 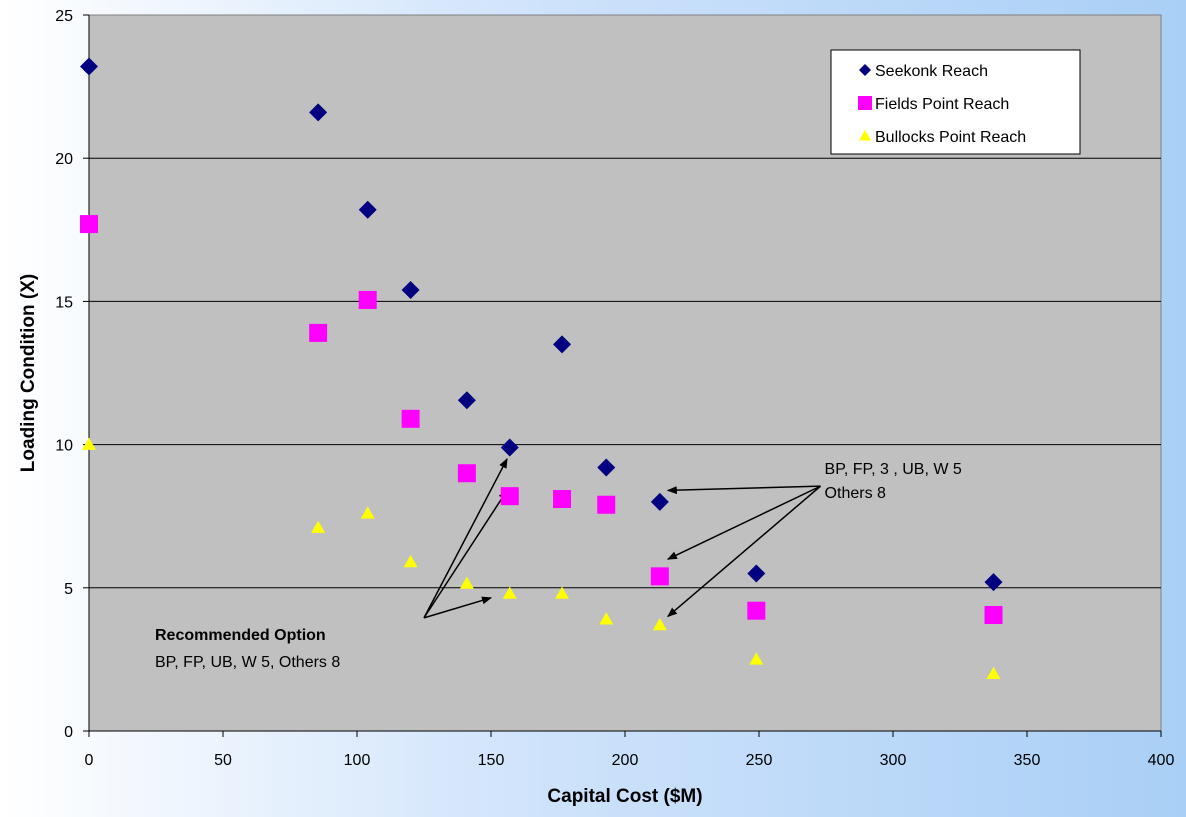 What do you see at coordinates (68, 589) in the screenshot?
I see `y-tick-label: 5` at bounding box center [68, 589].